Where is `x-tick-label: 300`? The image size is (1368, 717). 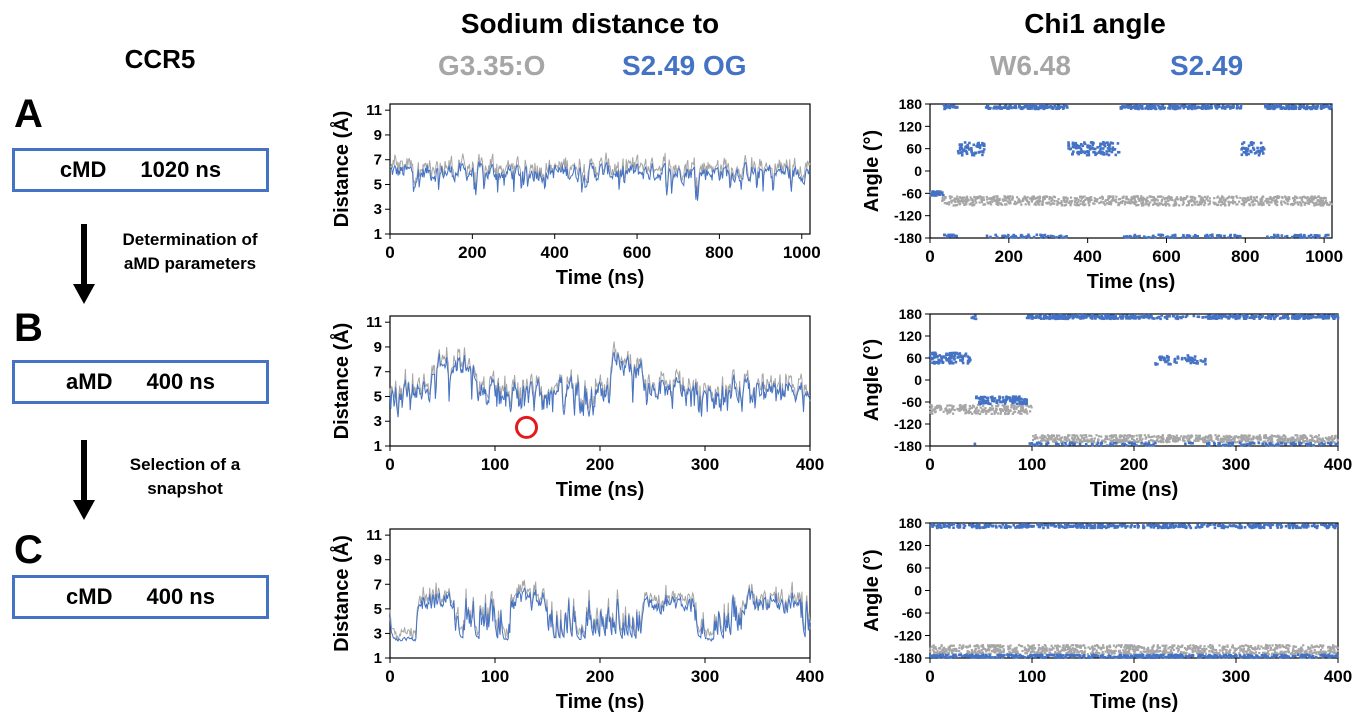 x-tick-label: 300 is located at coordinates (705, 464).